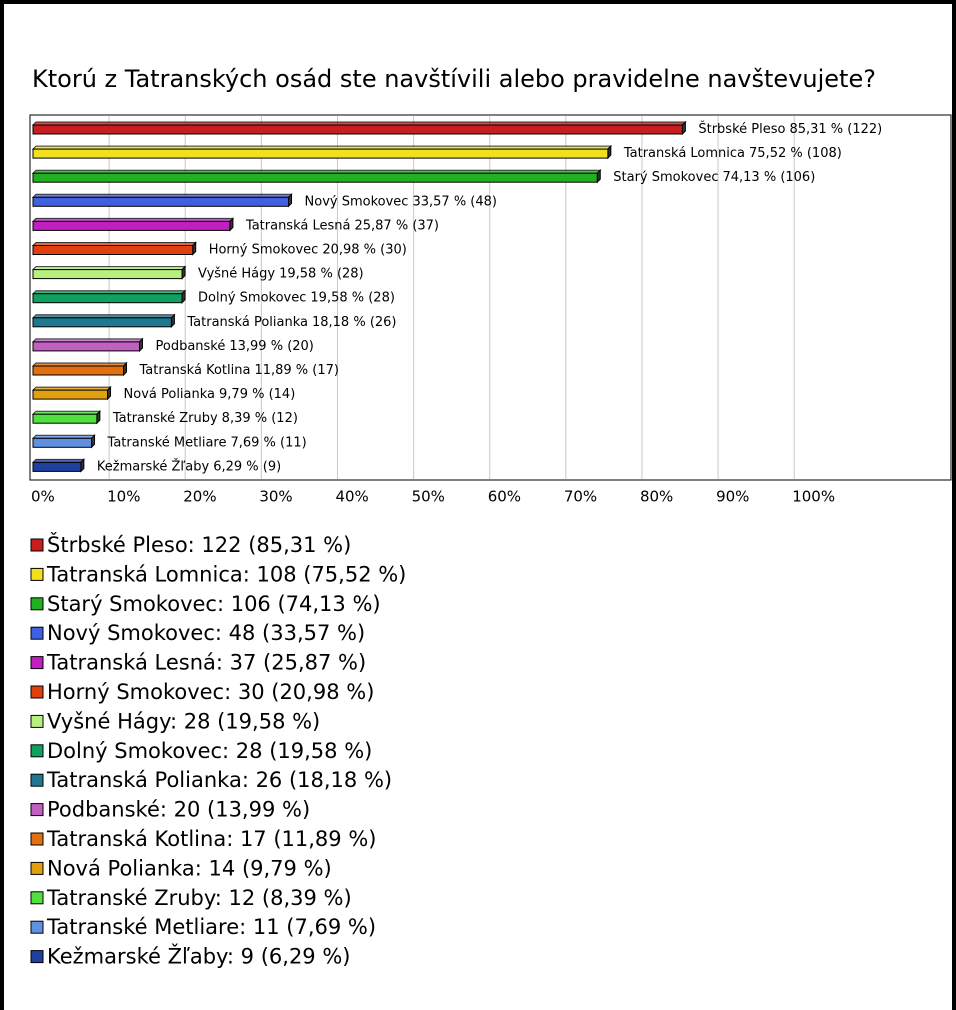 This screenshot has width=956, height=1010. Describe the element at coordinates (206, 633) in the screenshot. I see `legend-label: Nový Smokovec: 48 (33,57 %)` at that location.